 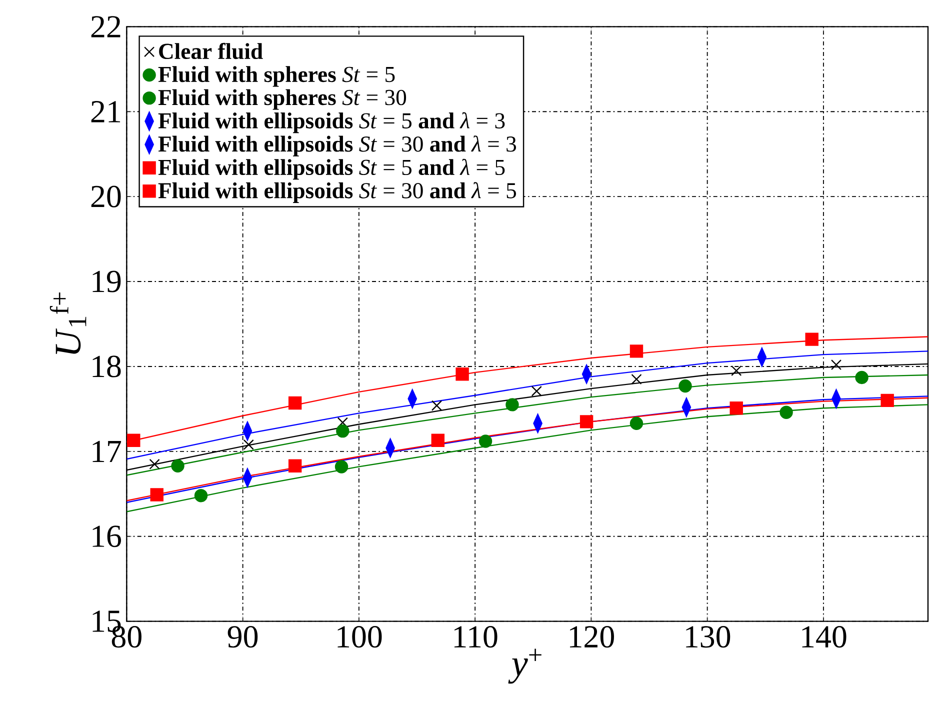 What do you see at coordinates (276, 76) in the screenshot?
I see `legend-label: Fluid with spheres St = 5` at bounding box center [276, 76].